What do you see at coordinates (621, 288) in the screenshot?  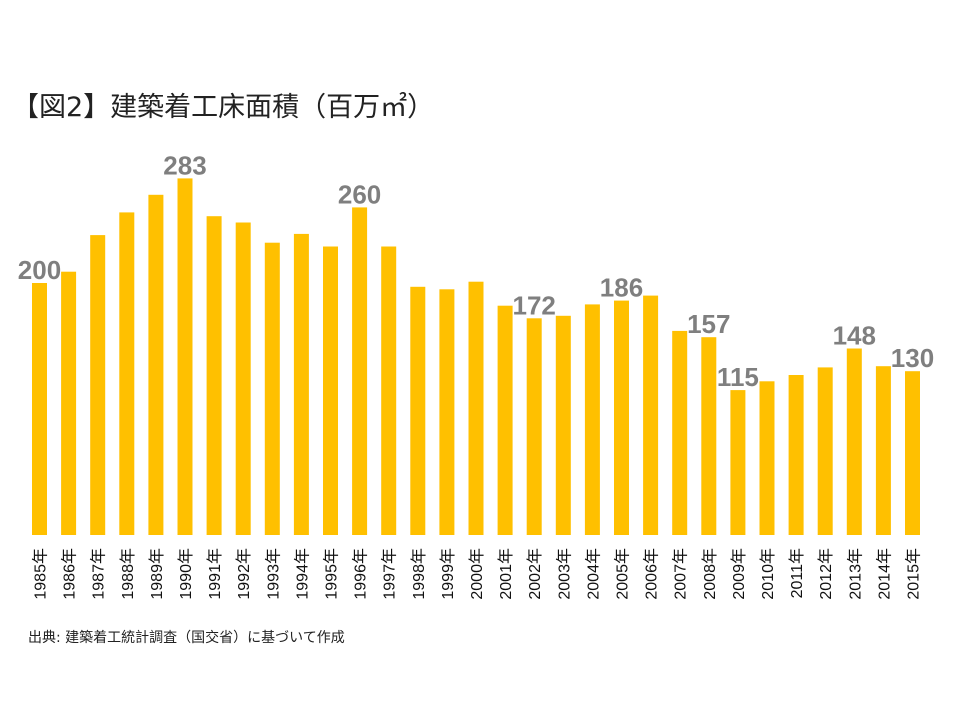 I see `data-label-2005: 186` at bounding box center [621, 288].